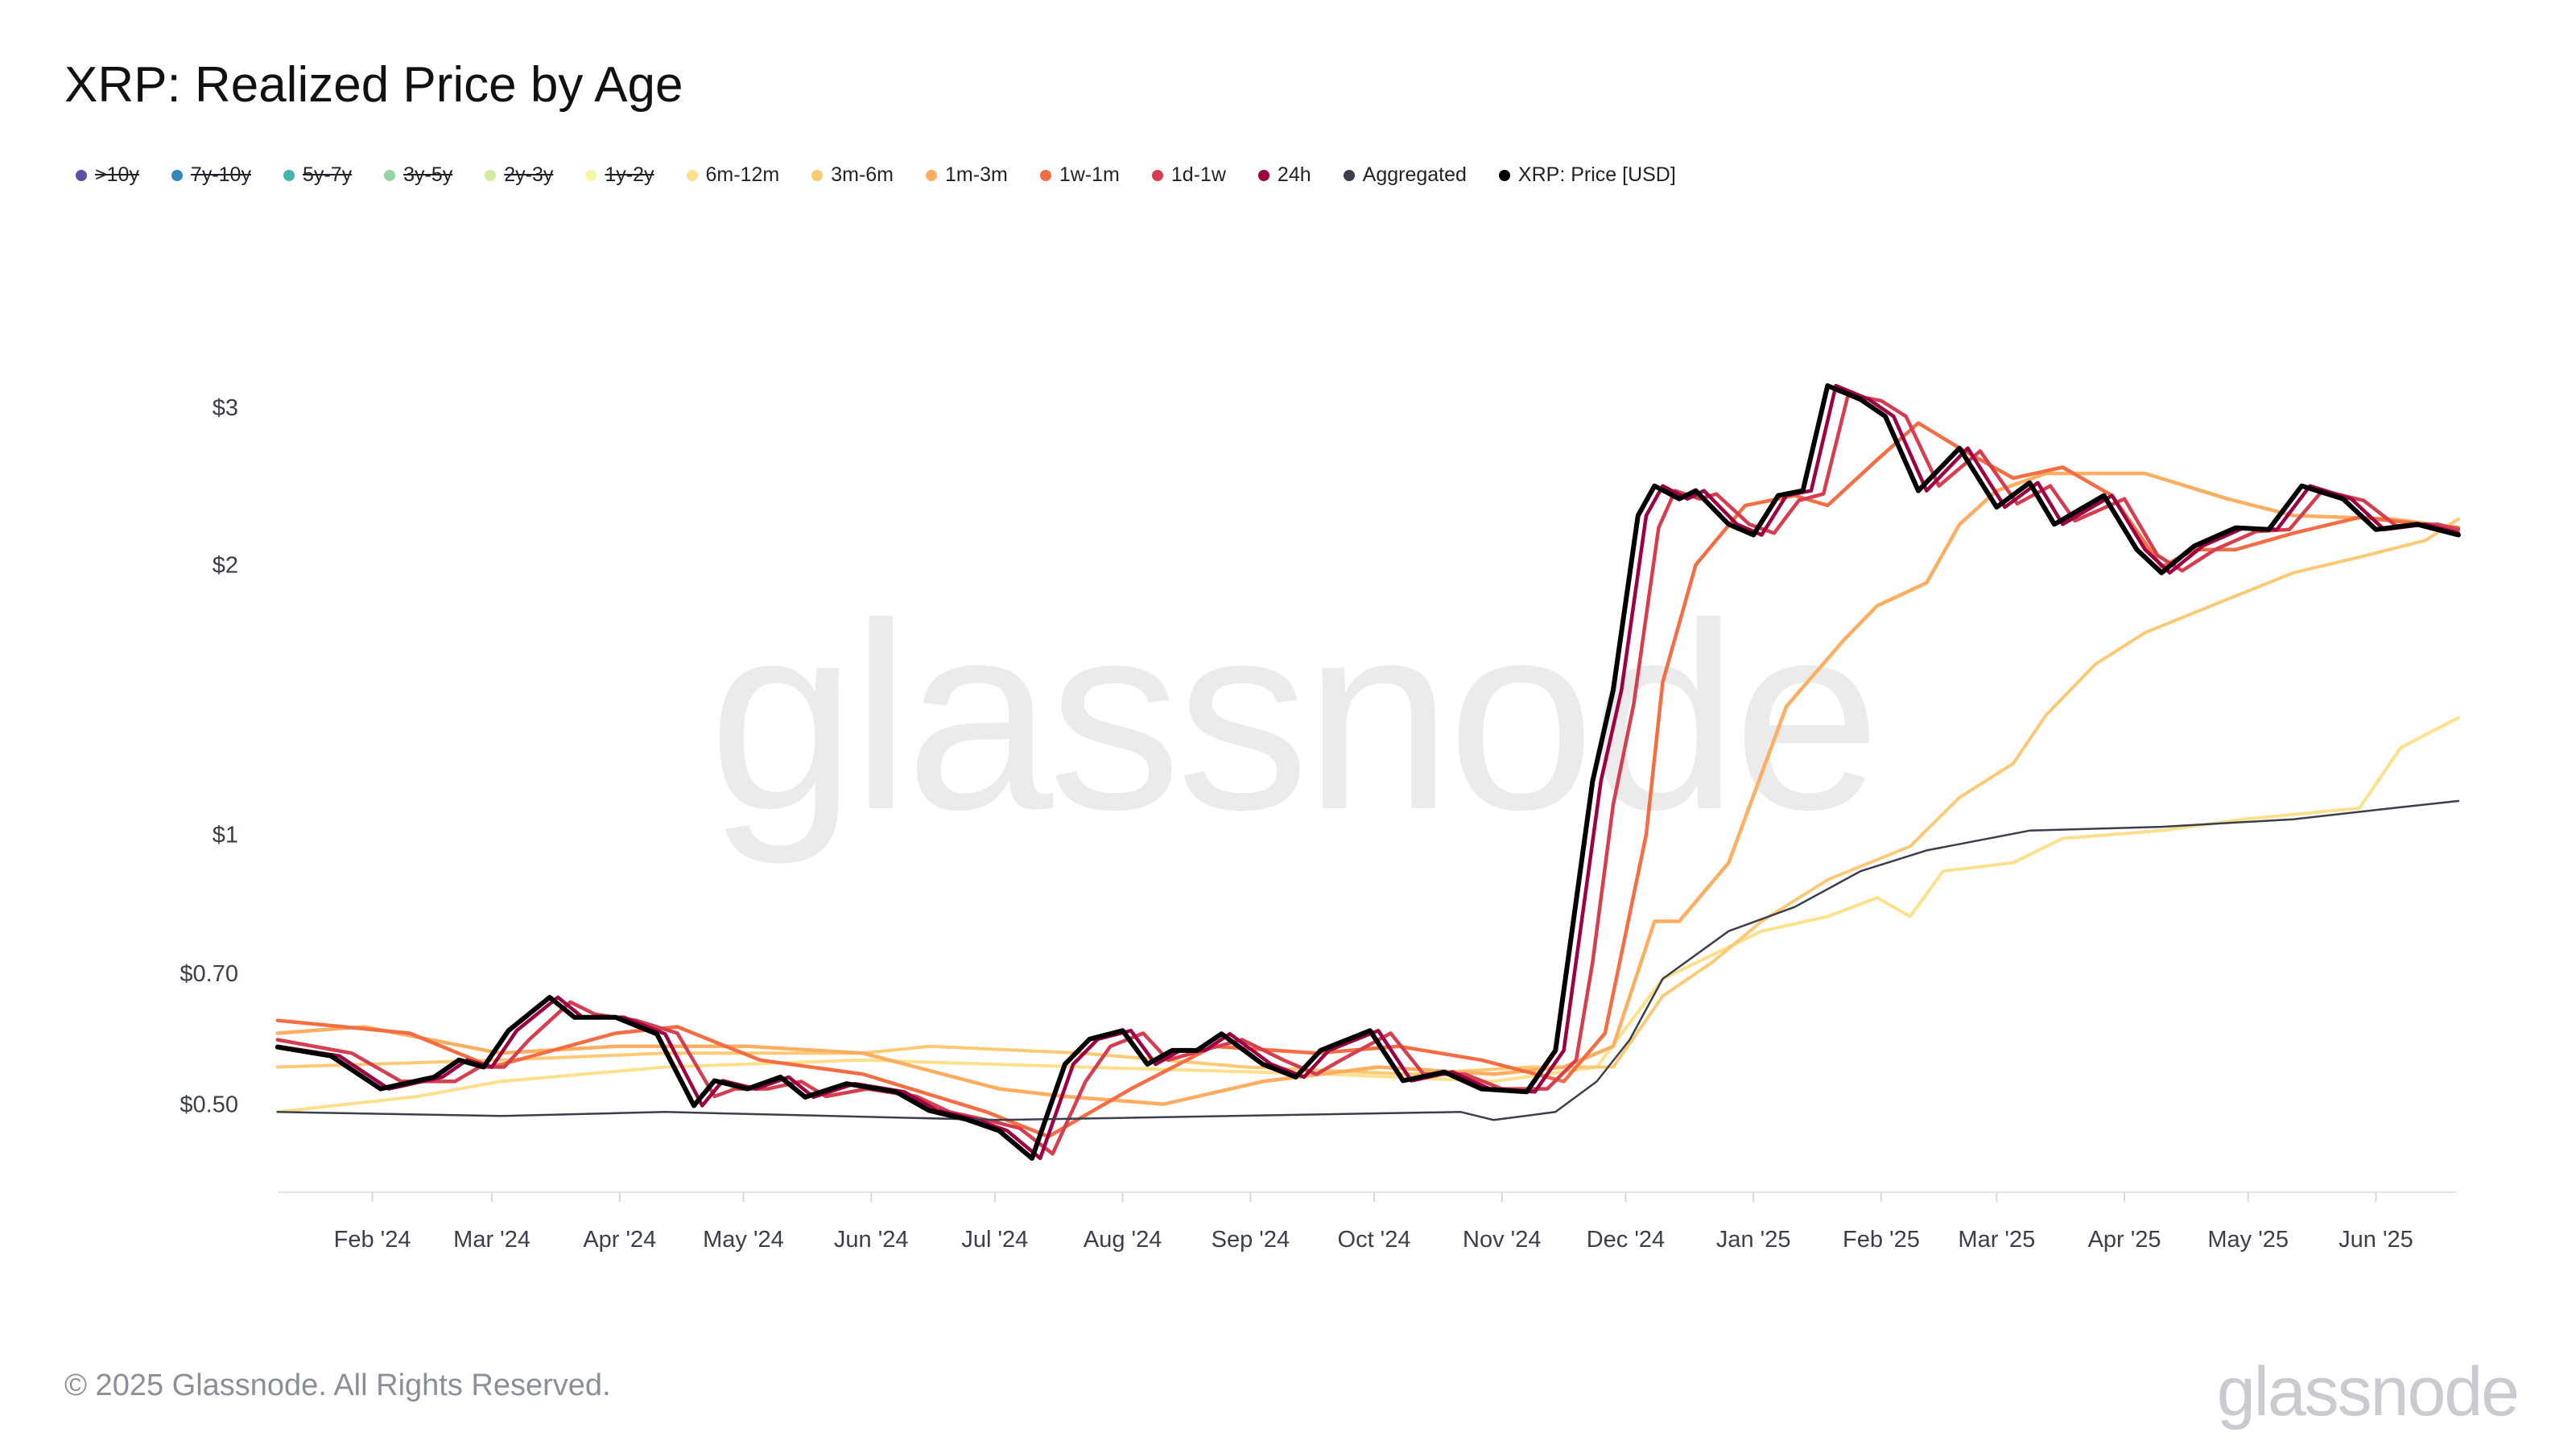  I want to click on legend-item: 1y-2y, so click(619, 175).